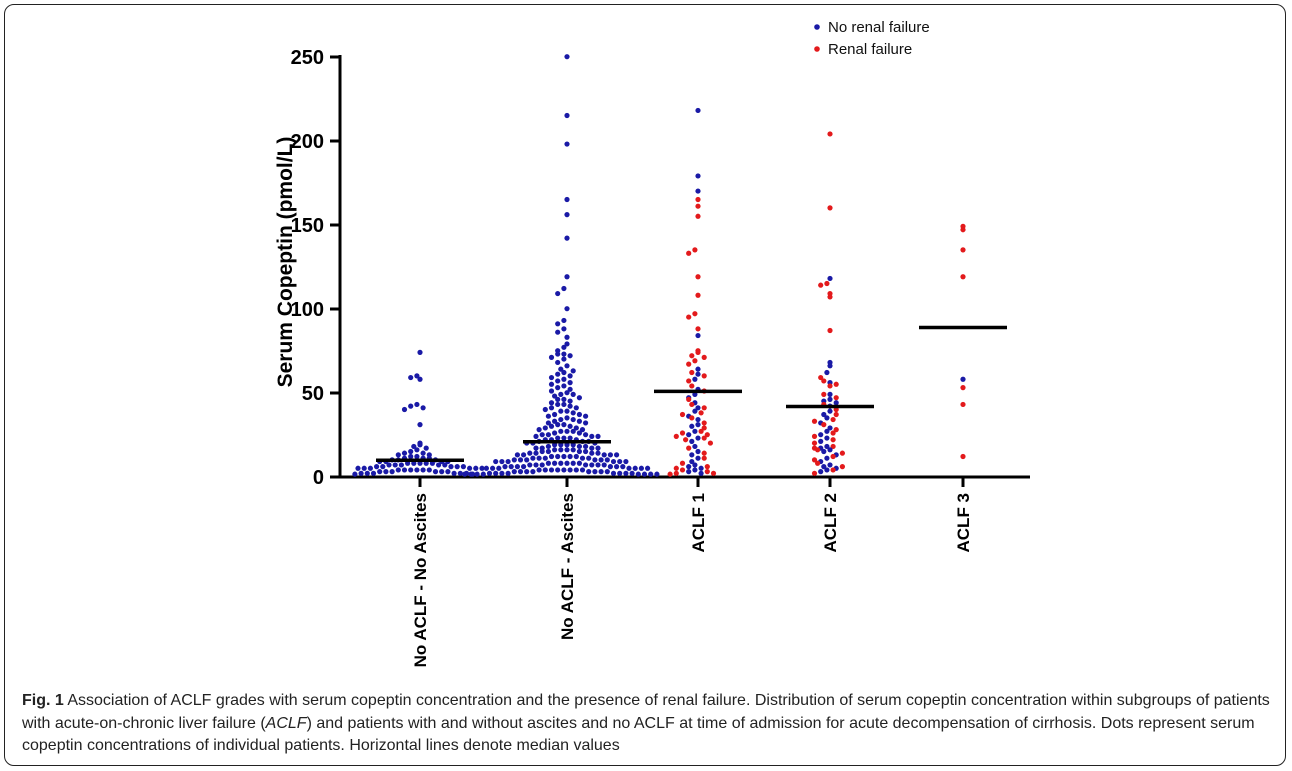  Describe the element at coordinates (817, 49) in the screenshot. I see `legend-marker` at that location.